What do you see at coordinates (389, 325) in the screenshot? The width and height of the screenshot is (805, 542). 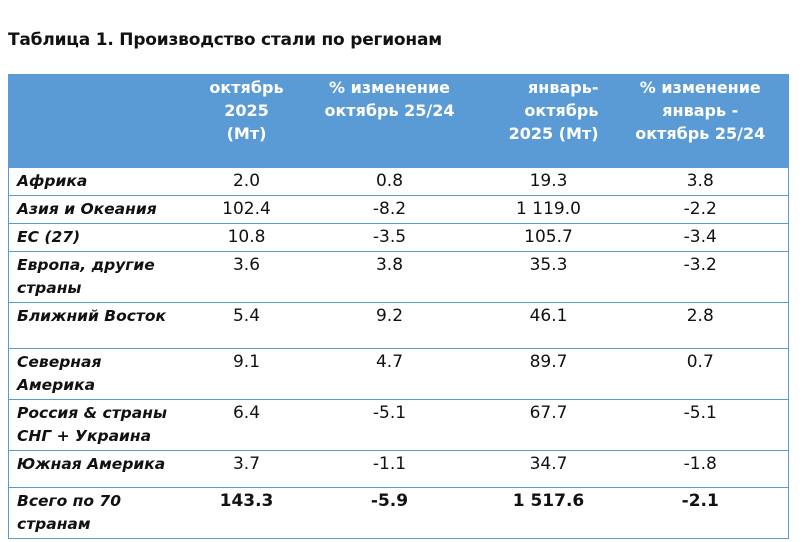 I see `october-change-value: 9.2` at bounding box center [389, 325].